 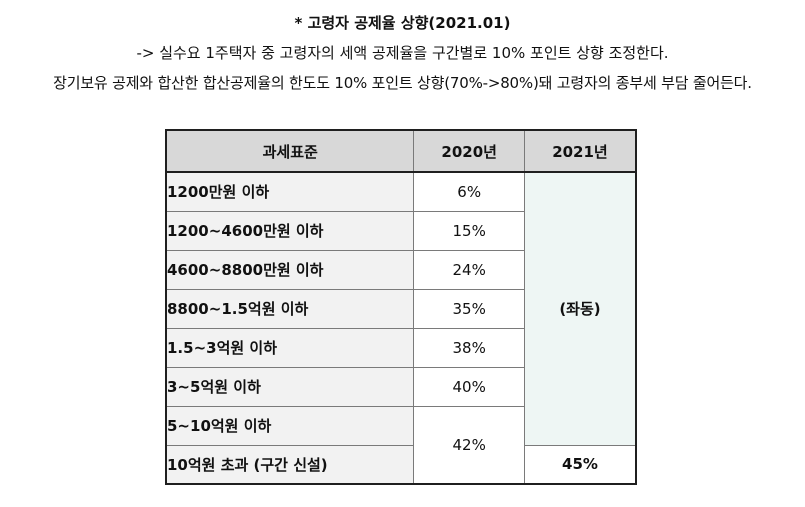 I want to click on bracket-label: 3~5억원 이하, so click(x=290, y=386).